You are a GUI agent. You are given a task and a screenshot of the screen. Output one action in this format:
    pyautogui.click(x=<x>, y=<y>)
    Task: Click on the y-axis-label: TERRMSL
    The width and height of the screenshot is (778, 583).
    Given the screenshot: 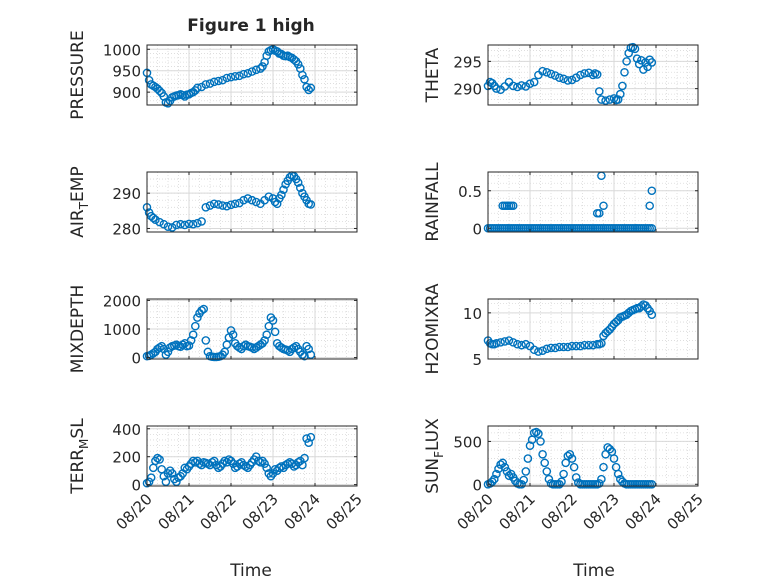 What is the action you would take?
    pyautogui.click(x=79, y=456)
    